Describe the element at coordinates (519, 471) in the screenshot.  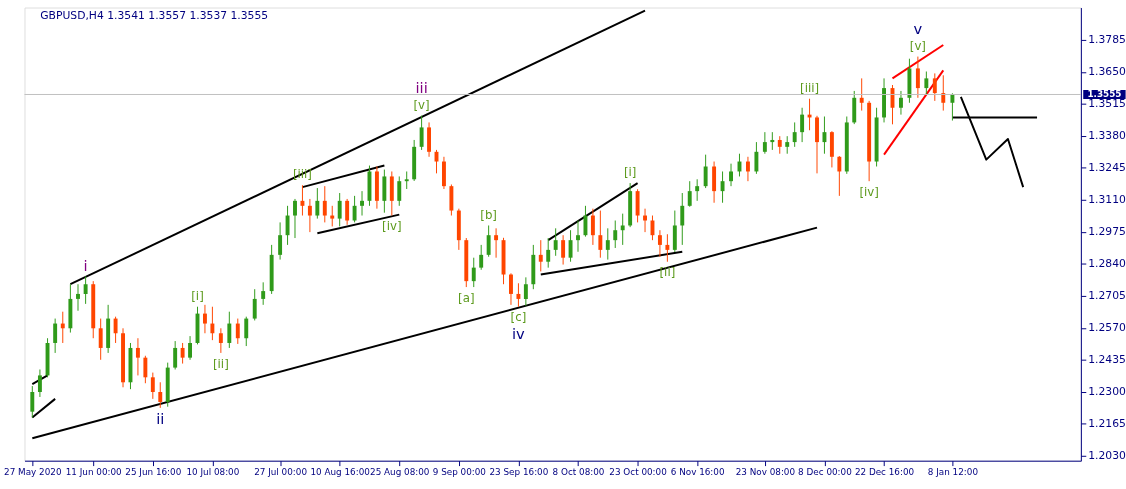
I see `x-tick-label: 23 Sep 16:00` at that location.